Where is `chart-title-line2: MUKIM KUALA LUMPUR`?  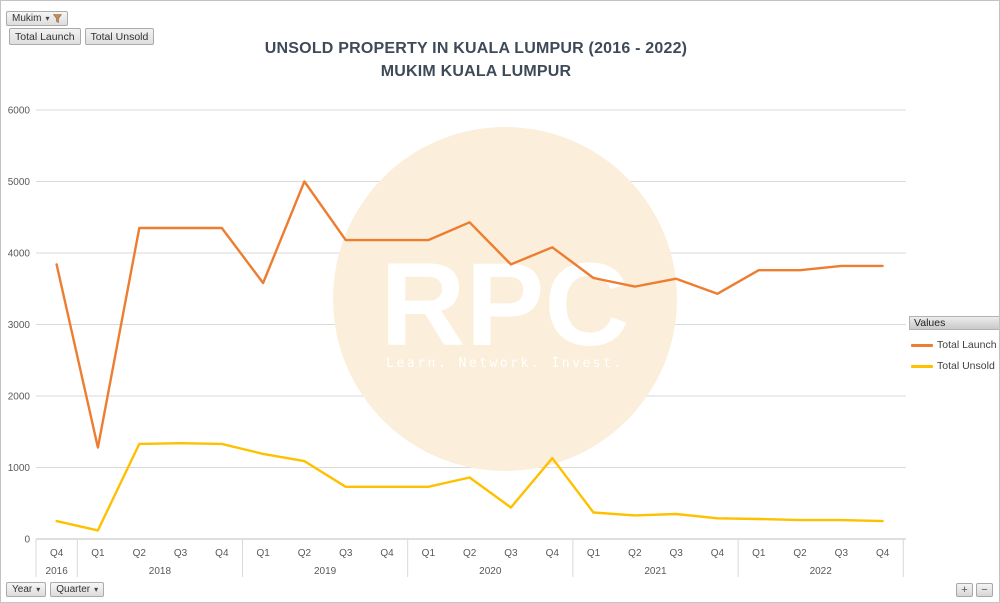 chart-title-line2: MUKIM KUALA LUMPUR is located at coordinates (476, 71).